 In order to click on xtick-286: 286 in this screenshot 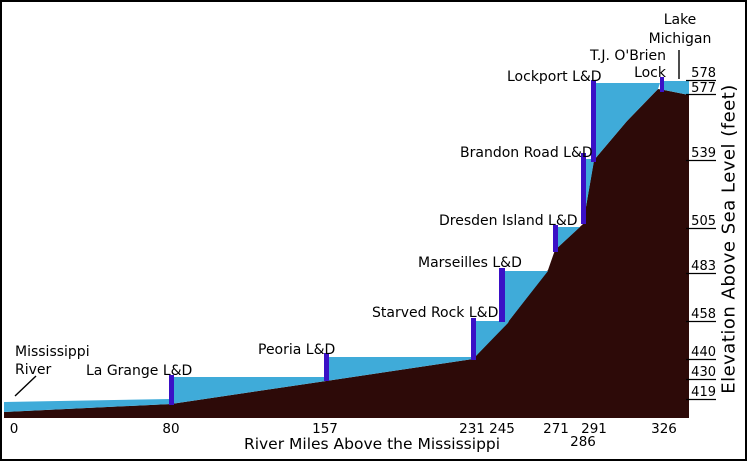, I will do `click(583, 442)`.